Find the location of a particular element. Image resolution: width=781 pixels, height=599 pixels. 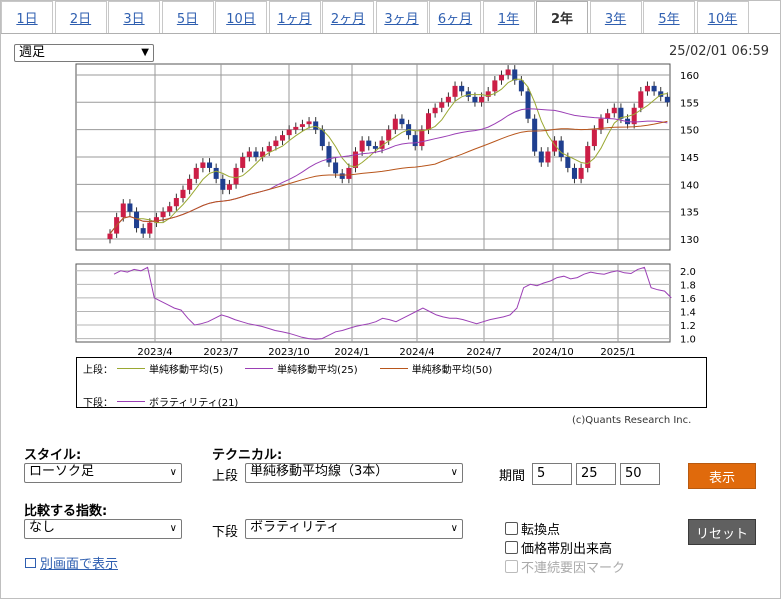

range-tab: 1日 is located at coordinates (27, 17).